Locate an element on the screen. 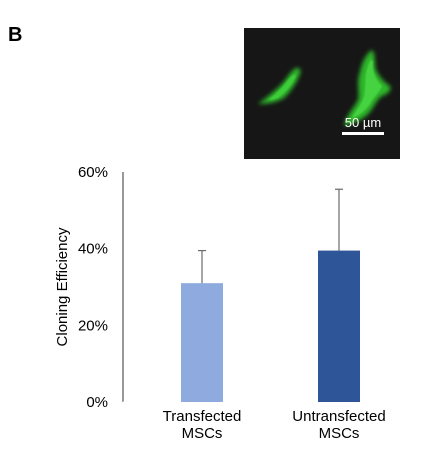  y-tick-label: 20% is located at coordinates (93, 325).